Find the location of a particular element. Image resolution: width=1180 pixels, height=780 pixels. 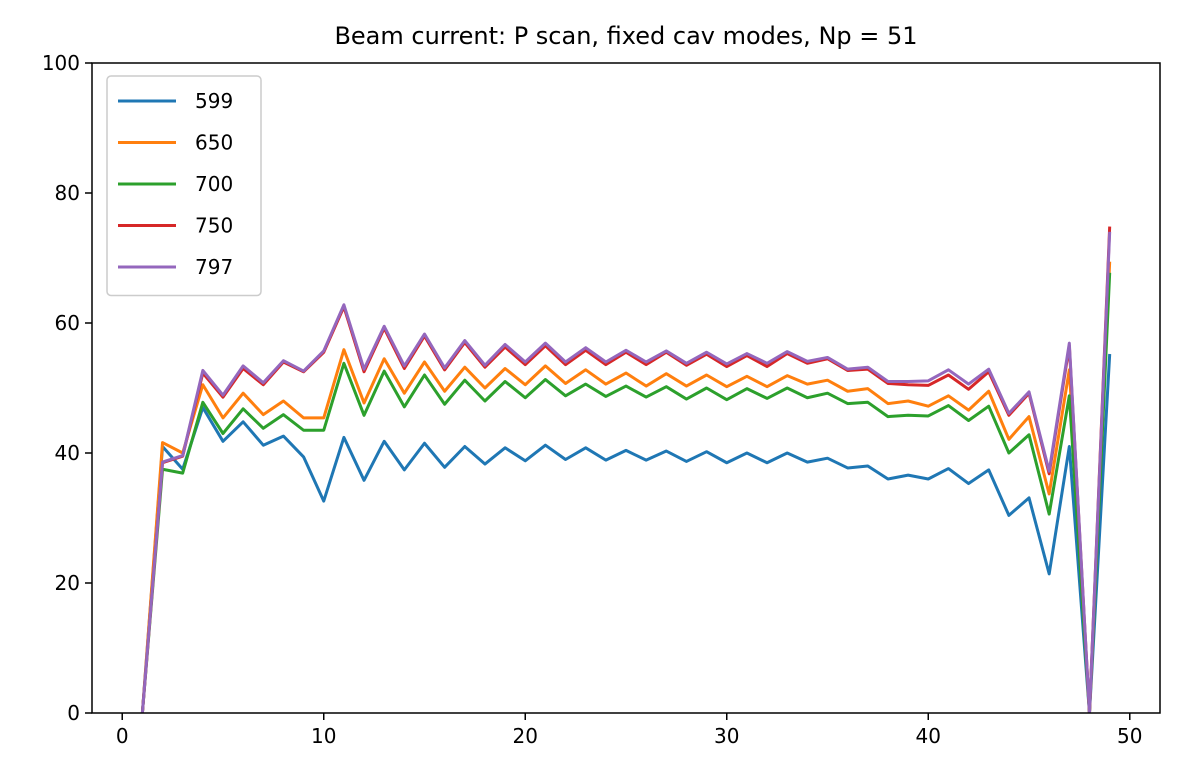

legend-label-700: 700 is located at coordinates (214, 184).